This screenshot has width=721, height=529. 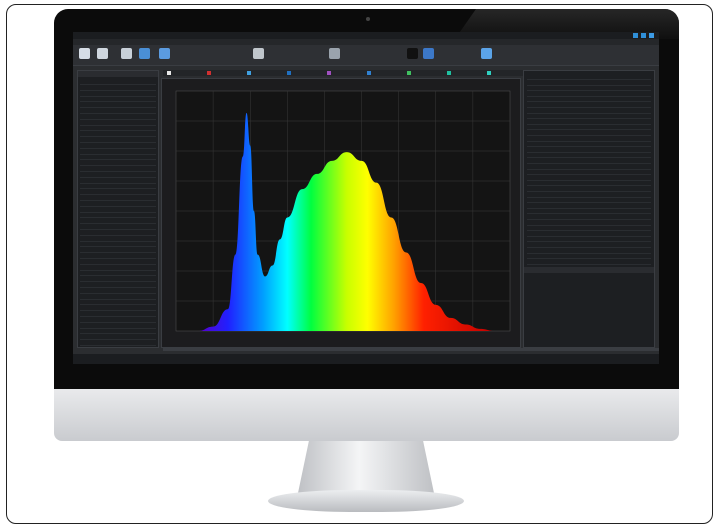 What do you see at coordinates (258, 53) in the screenshot?
I see `zoom-icon` at bounding box center [258, 53].